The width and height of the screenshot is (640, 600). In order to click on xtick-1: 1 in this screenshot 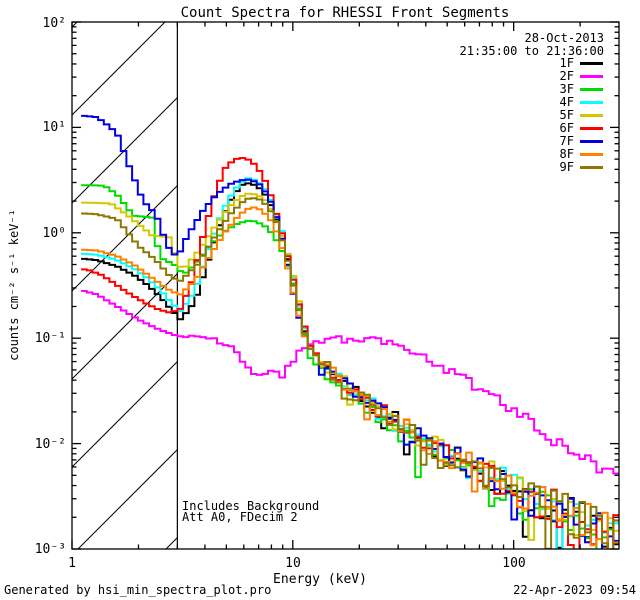, I will do `click(72, 563)`.